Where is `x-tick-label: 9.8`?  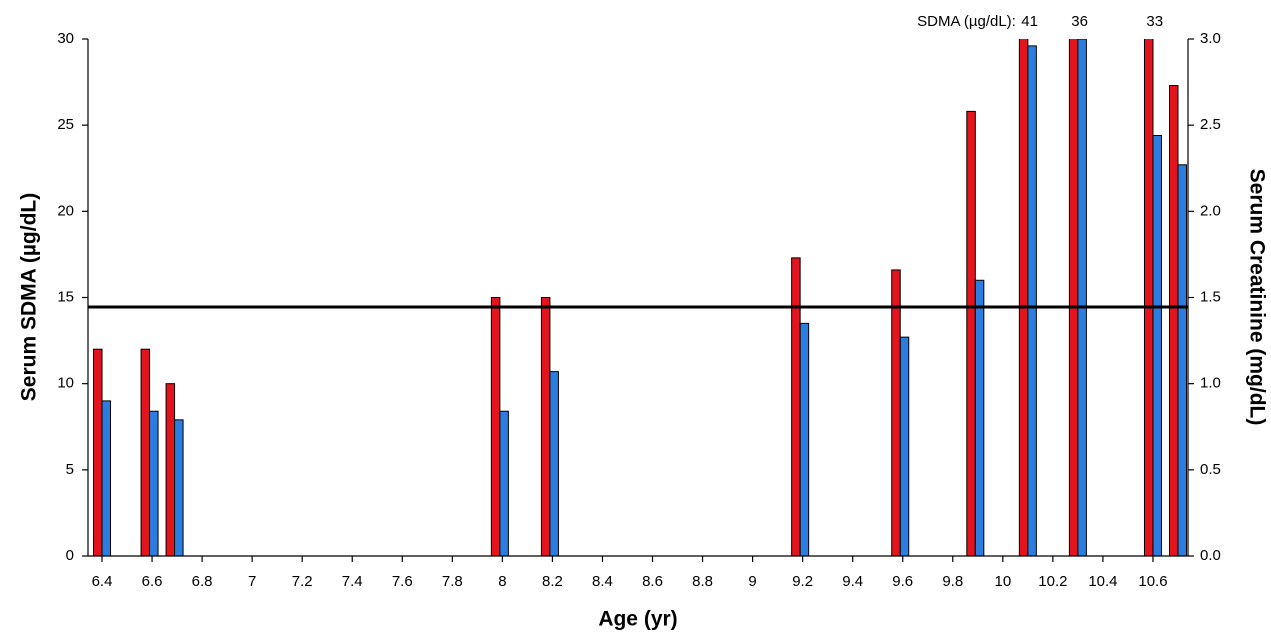 x-tick-label: 9.8 is located at coordinates (952, 581).